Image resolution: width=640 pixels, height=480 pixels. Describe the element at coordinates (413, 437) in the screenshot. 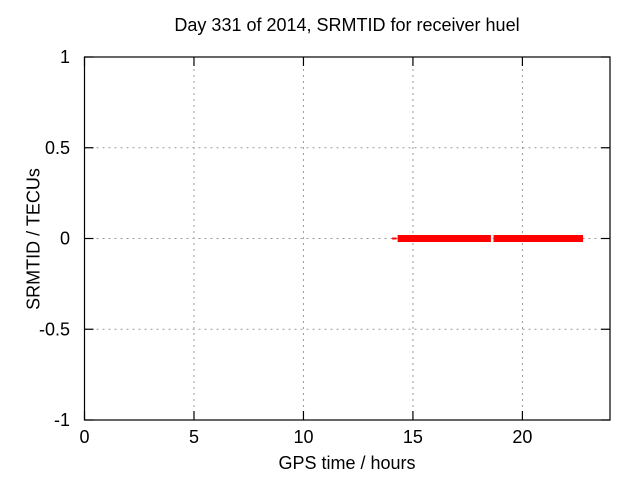

I see `x-tick-label: 15` at that location.